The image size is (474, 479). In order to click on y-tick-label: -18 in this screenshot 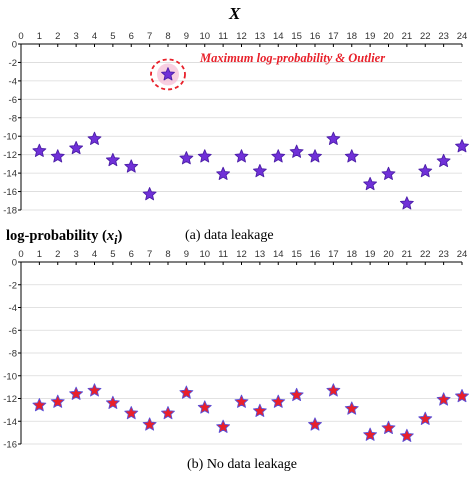, I will do `click(10, 211)`.